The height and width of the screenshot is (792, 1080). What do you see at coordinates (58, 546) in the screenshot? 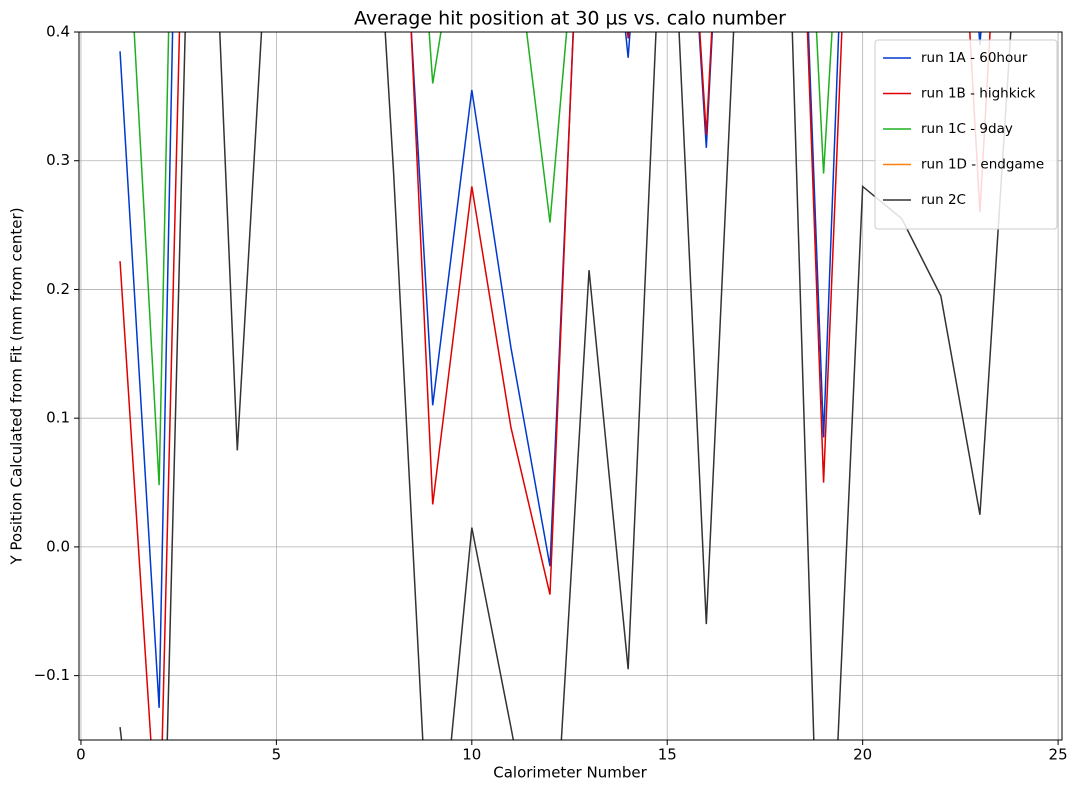
I see `y-tick-label: 0.0` at bounding box center [58, 546].